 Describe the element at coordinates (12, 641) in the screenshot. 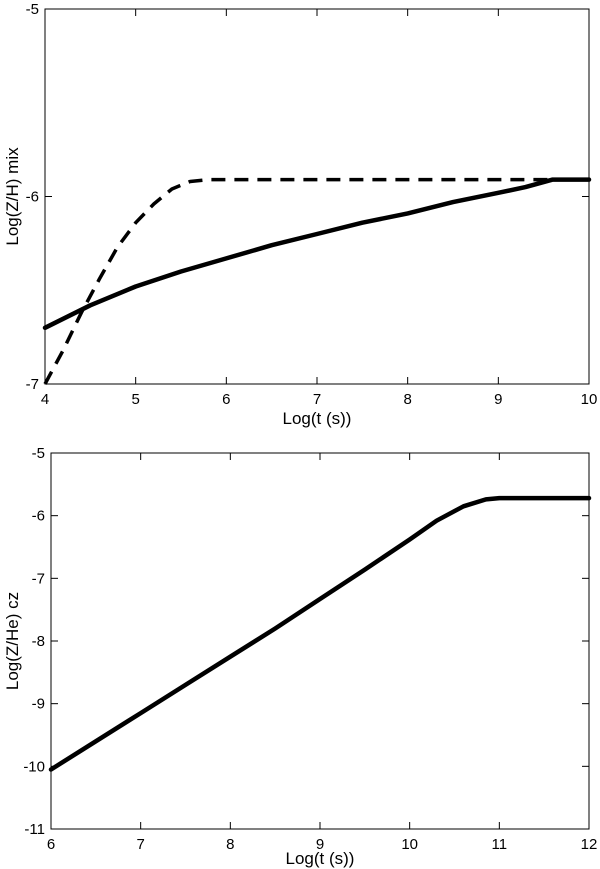

I see `y-axis-title: Log(Z/He) cz` at that location.